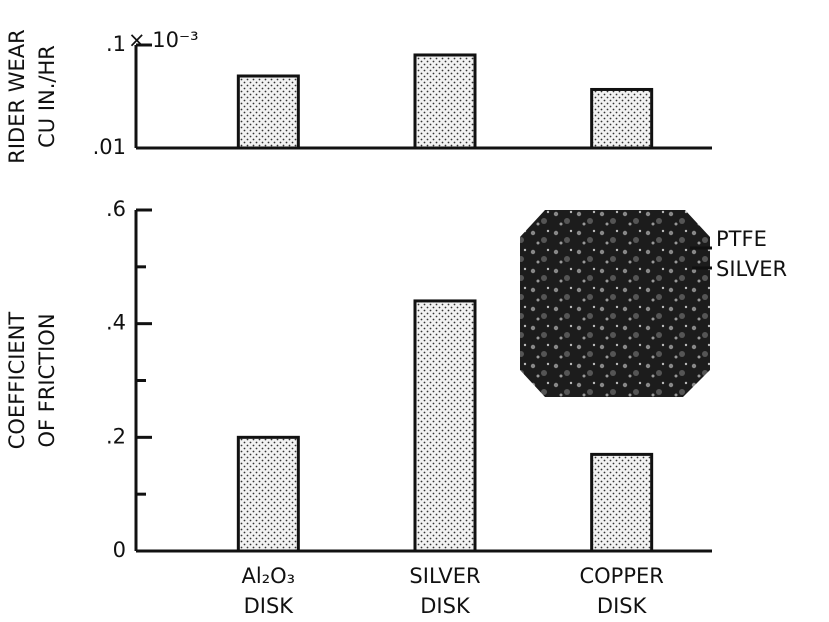 The height and width of the screenshot is (622, 829). What do you see at coordinates (47, 96) in the screenshot?
I see `y-axis-label: CU IN./HR` at bounding box center [47, 96].